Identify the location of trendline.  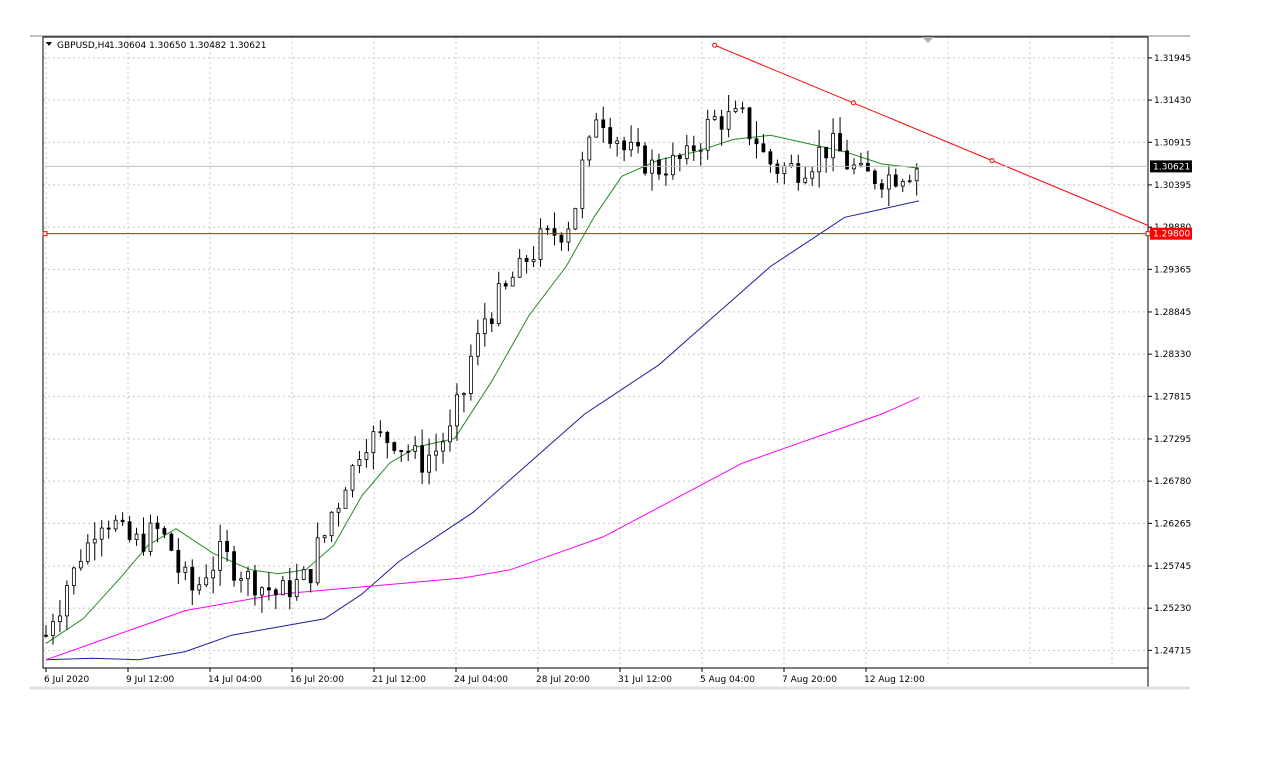
(931, 135).